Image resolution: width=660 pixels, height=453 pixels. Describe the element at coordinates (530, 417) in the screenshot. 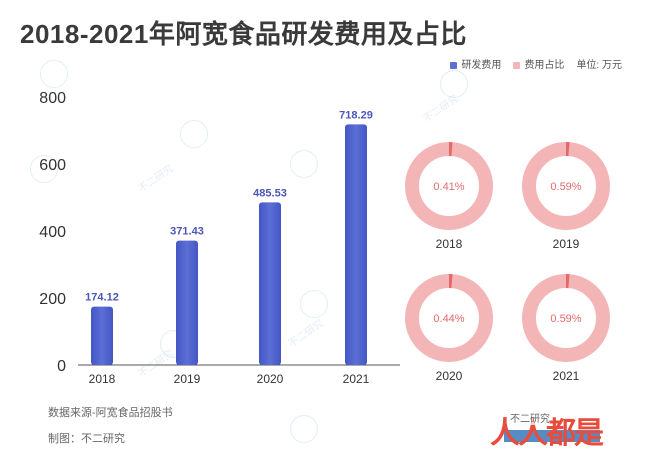

I see `logo-subtext: 不二研究` at that location.